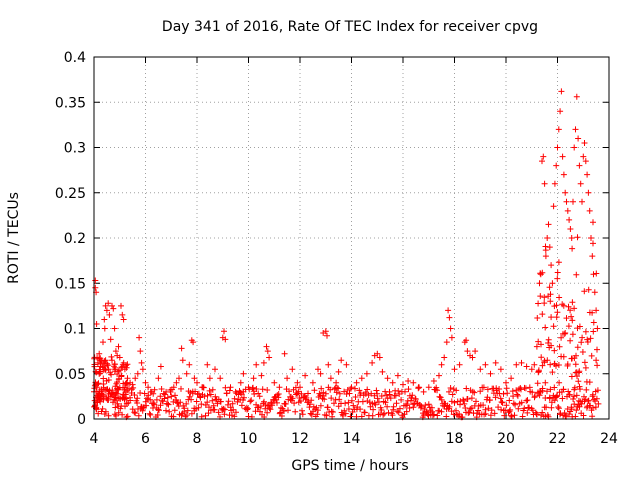  Describe the element at coordinates (75, 239) in the screenshot. I see `y-tick-label: 0.2` at that location.